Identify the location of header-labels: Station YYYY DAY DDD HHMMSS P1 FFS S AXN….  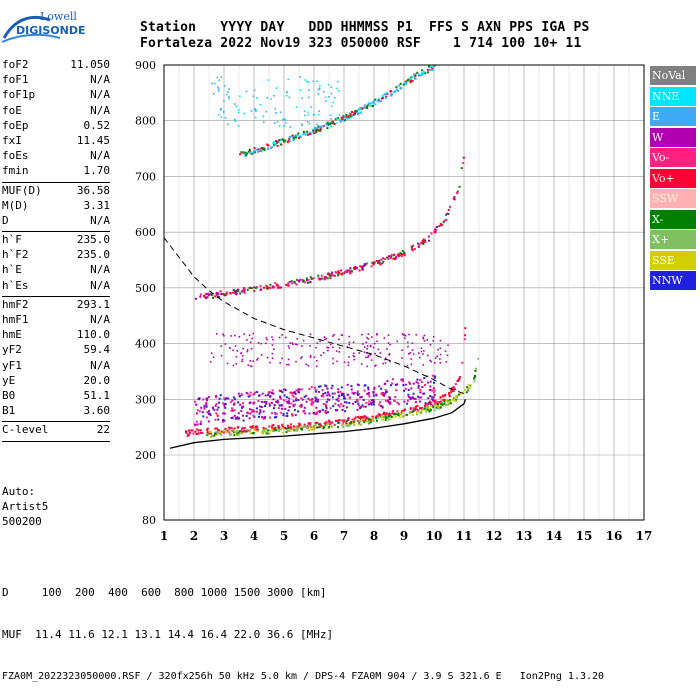
(365, 27).